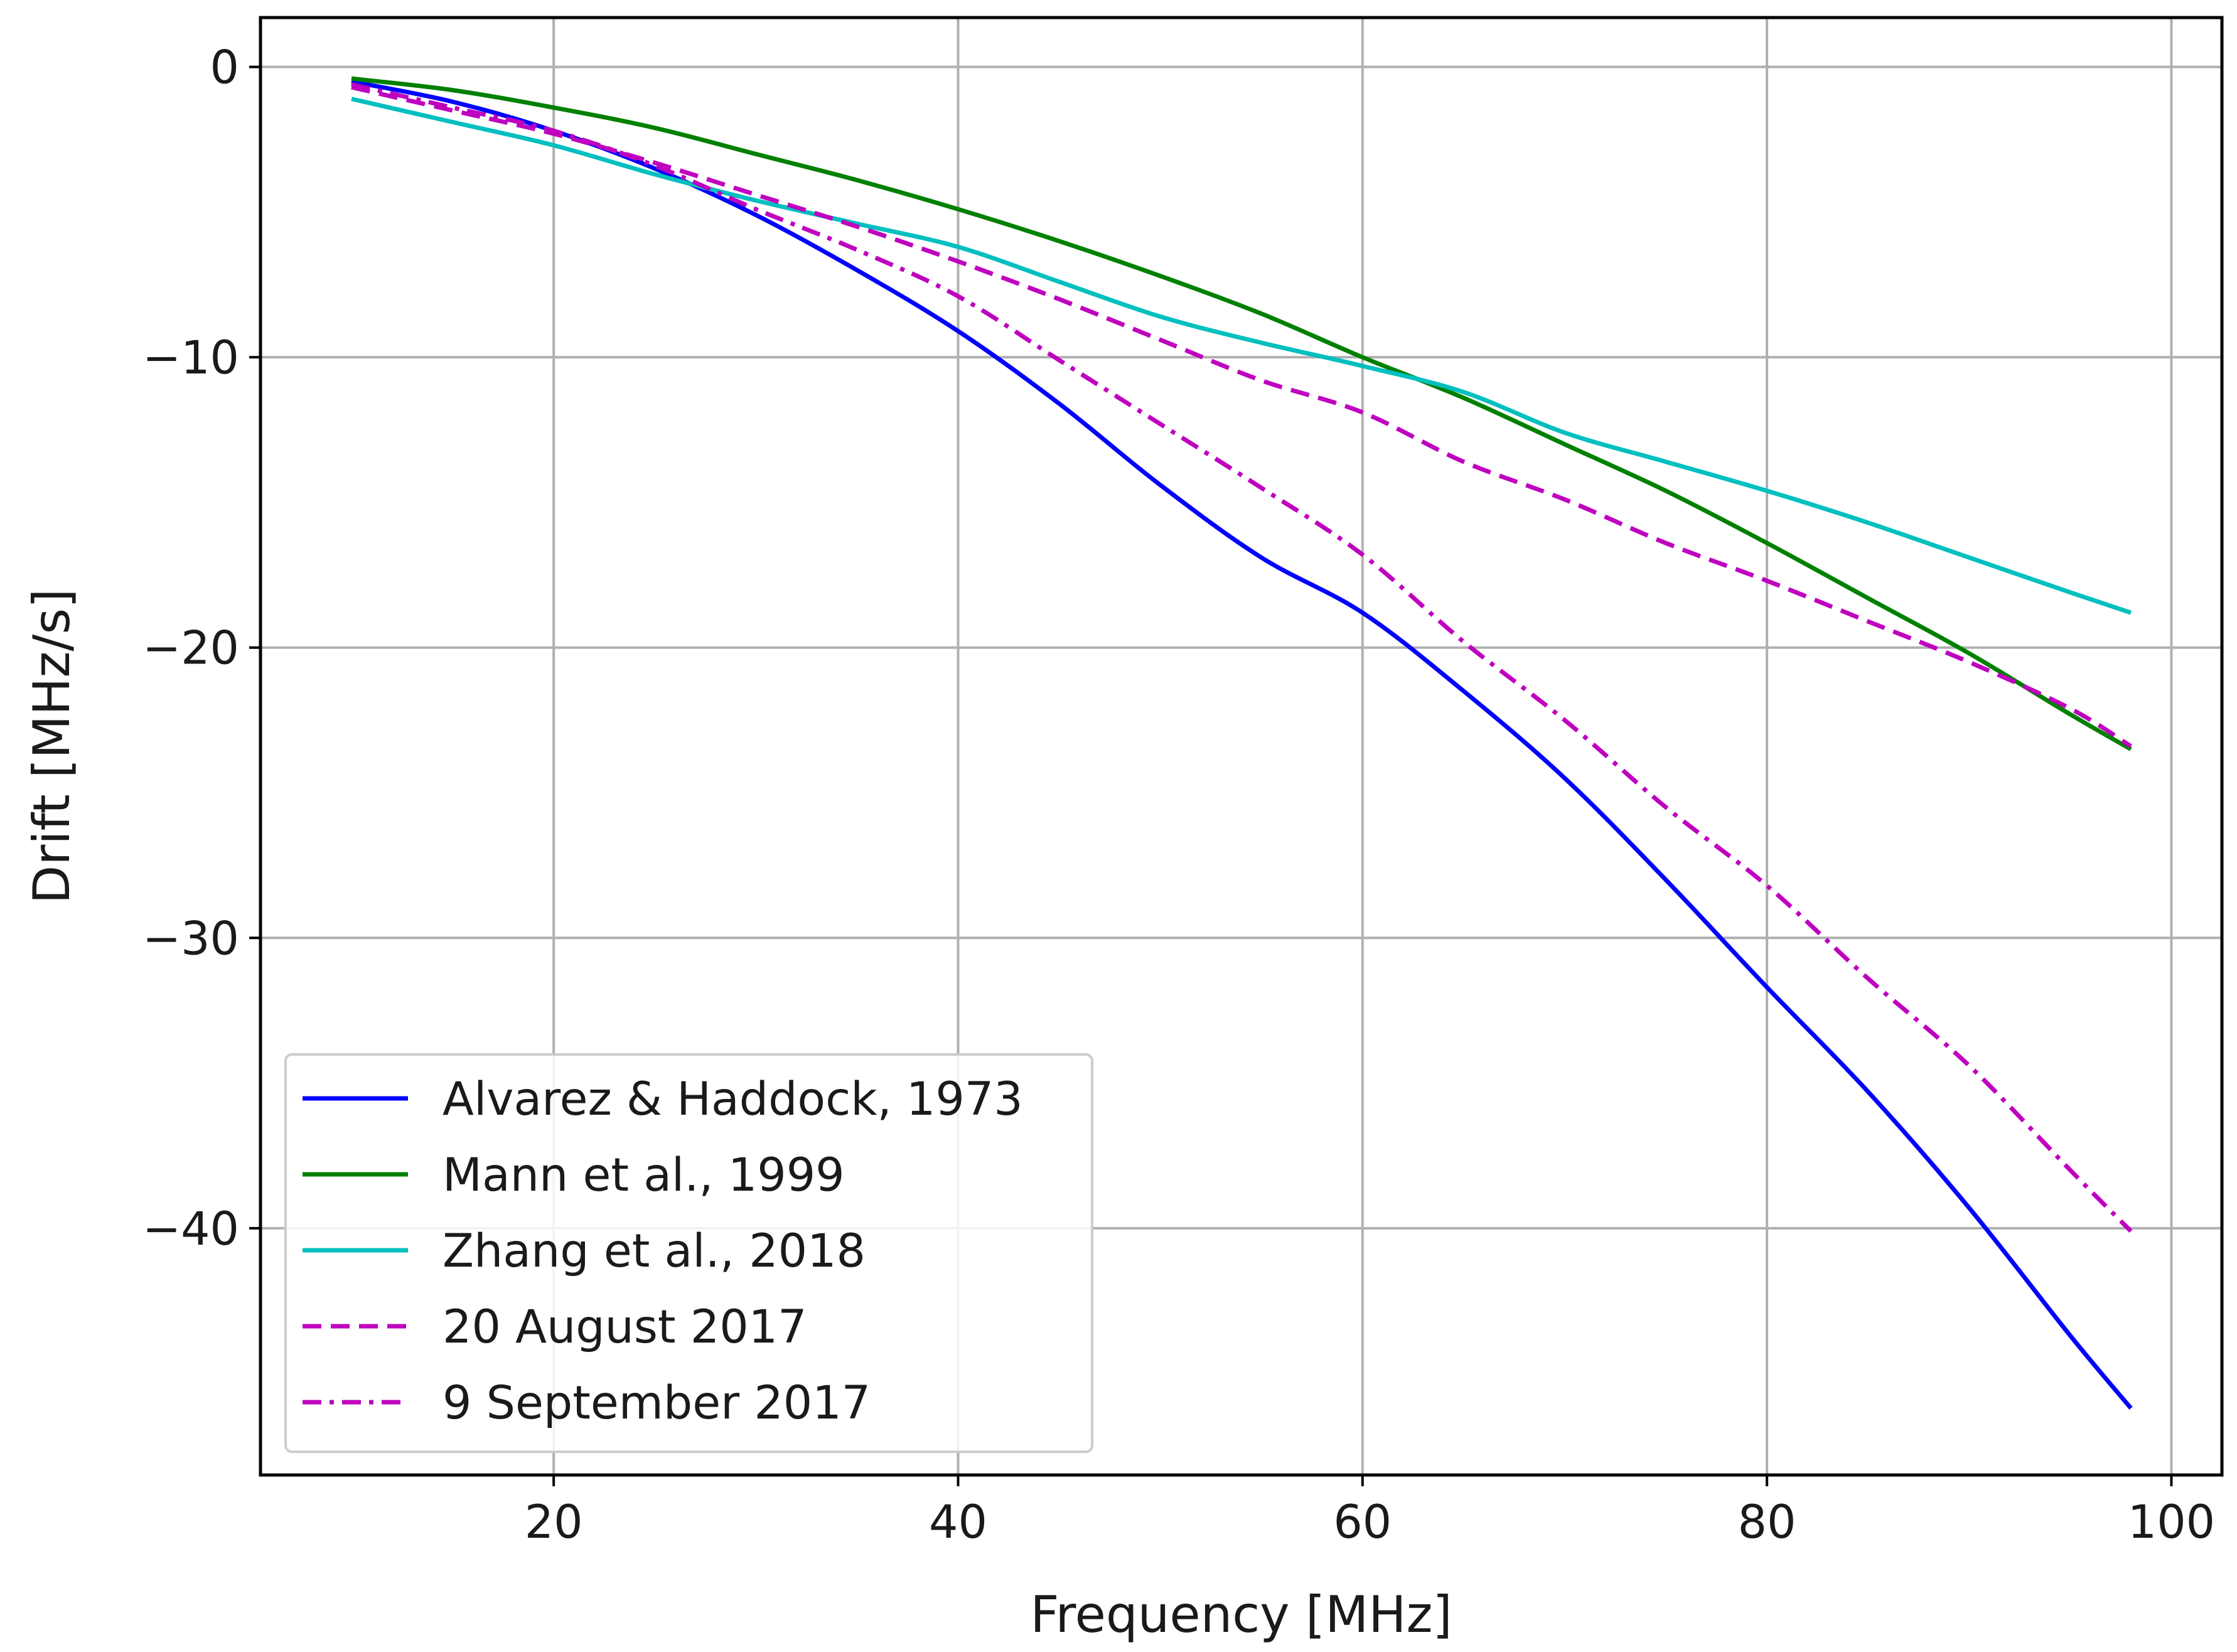 Image resolution: width=2237 pixels, height=1652 pixels. Describe the element at coordinates (958, 1522) in the screenshot. I see `x-tick-label: 40` at that location.